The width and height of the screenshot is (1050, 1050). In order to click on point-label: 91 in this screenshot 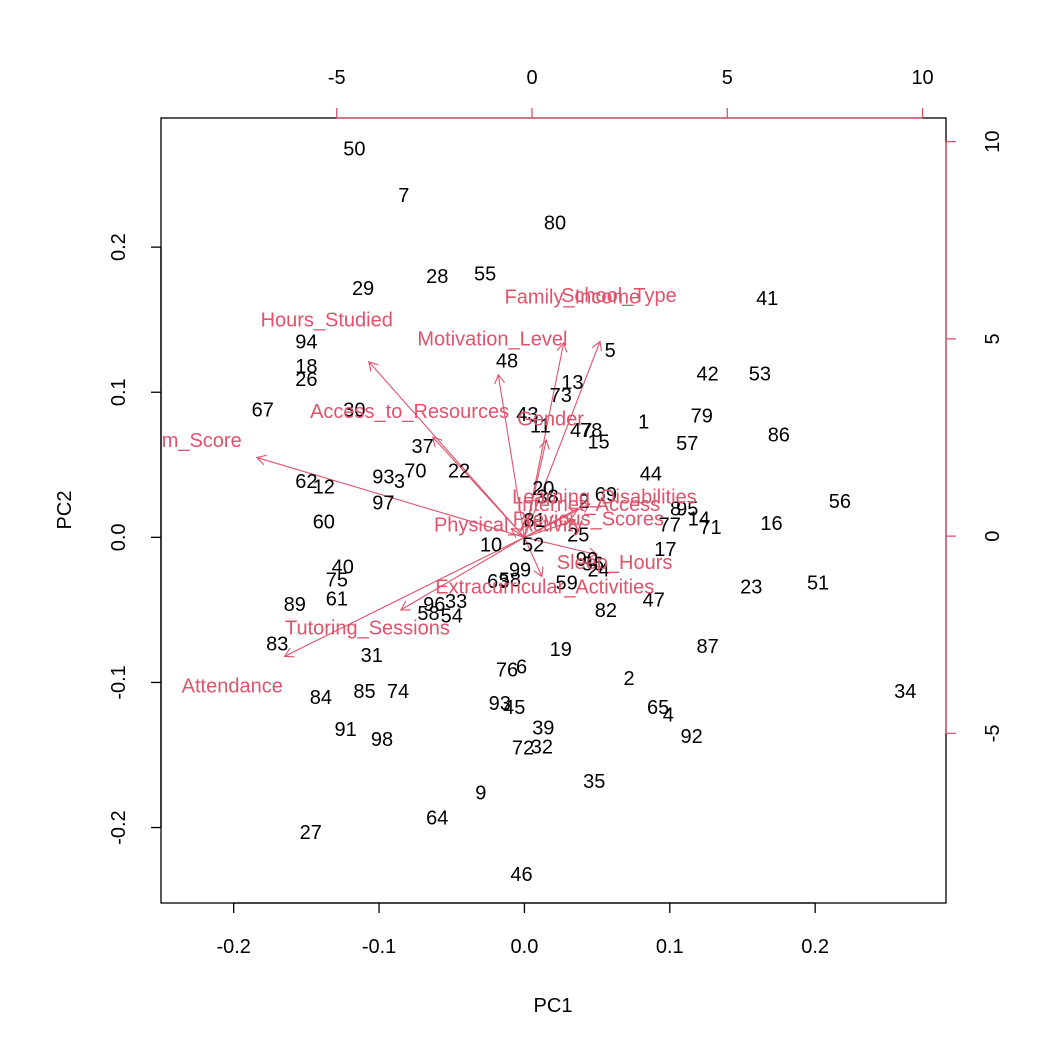, I will do `click(345, 730)`.